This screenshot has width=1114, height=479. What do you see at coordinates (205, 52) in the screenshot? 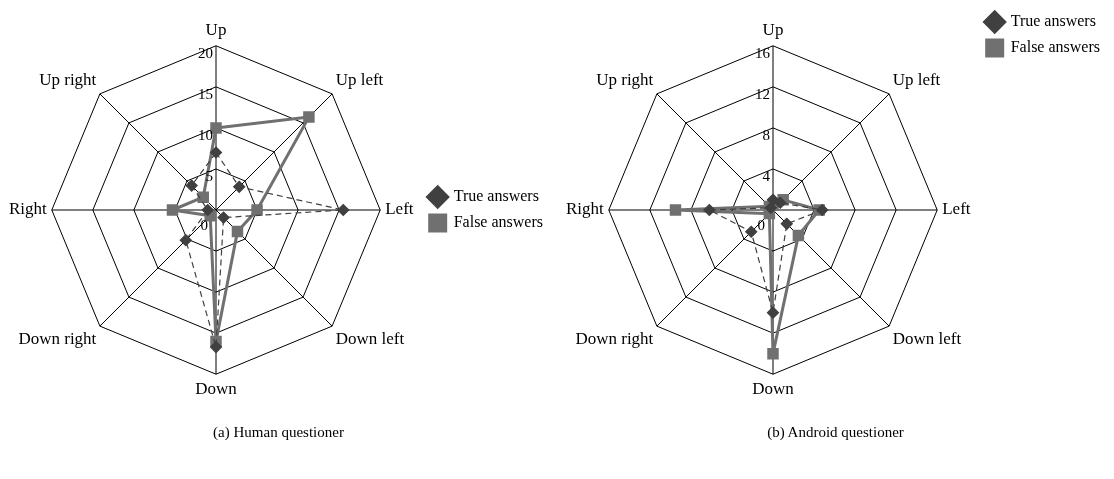
I see `y-tick-label: 20` at bounding box center [205, 52].